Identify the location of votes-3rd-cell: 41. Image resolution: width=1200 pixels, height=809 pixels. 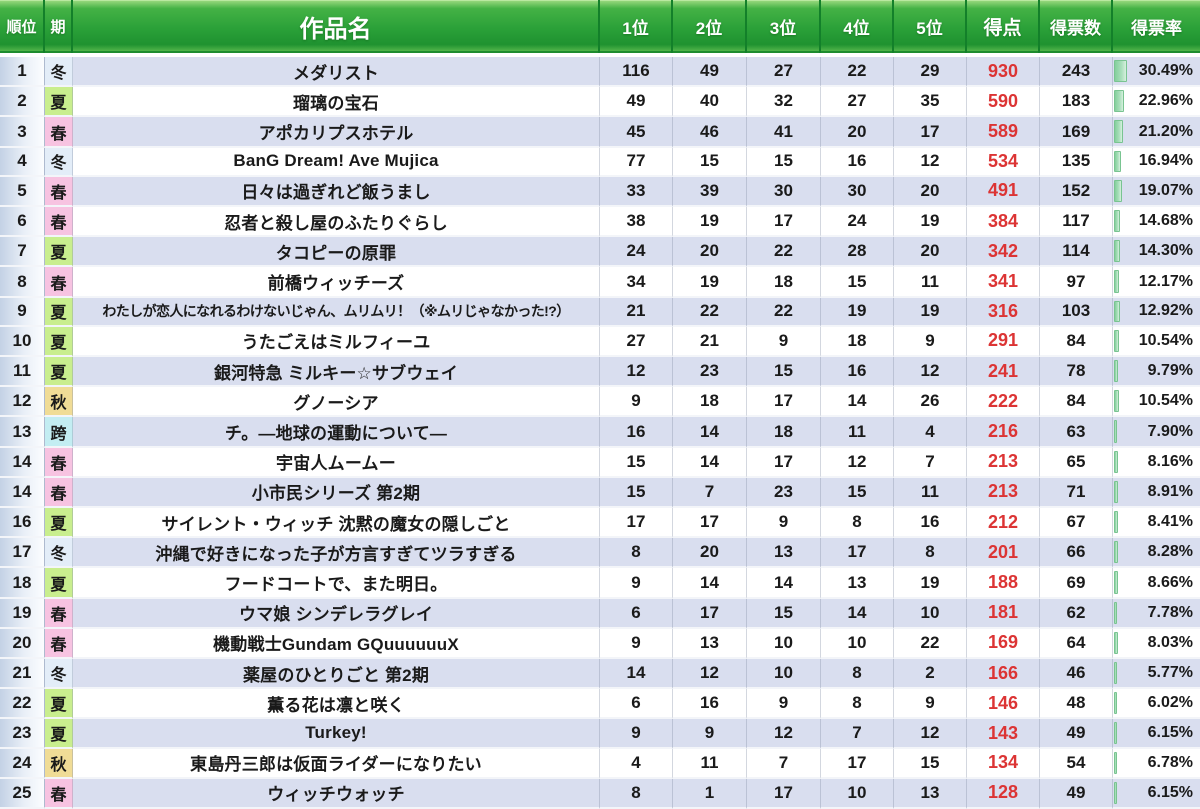
(784, 132).